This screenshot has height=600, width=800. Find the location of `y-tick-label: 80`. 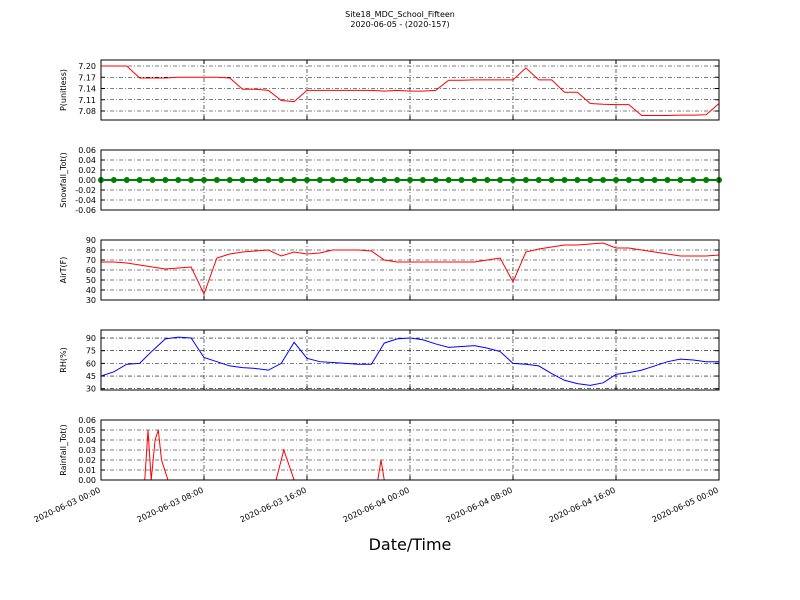

y-tick-label: 80 is located at coordinates (91, 250).